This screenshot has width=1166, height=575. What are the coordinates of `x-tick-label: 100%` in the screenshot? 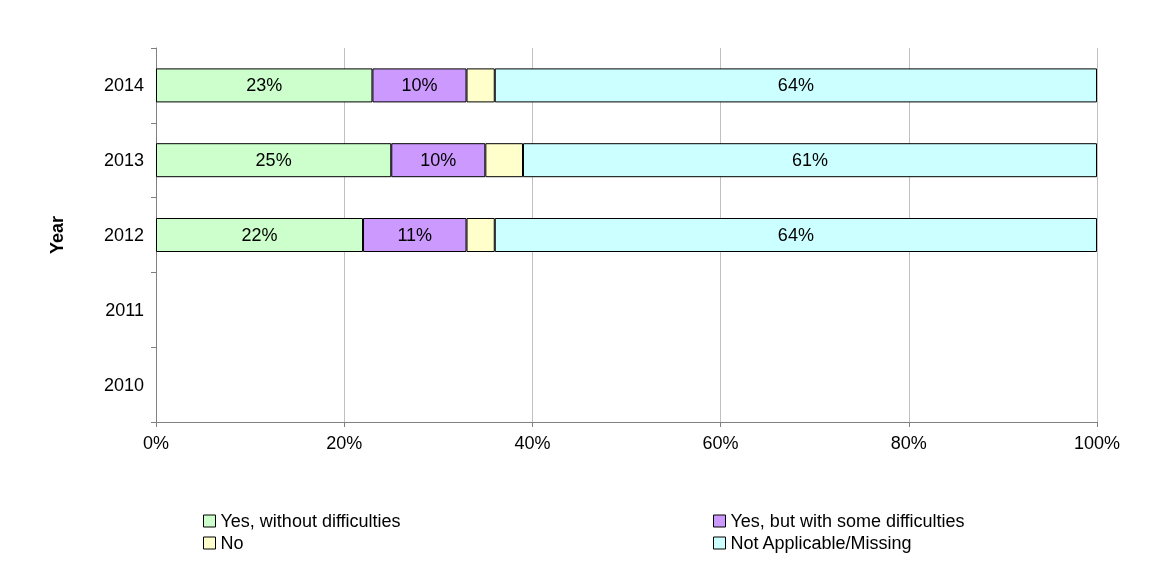 It's located at (1097, 443).